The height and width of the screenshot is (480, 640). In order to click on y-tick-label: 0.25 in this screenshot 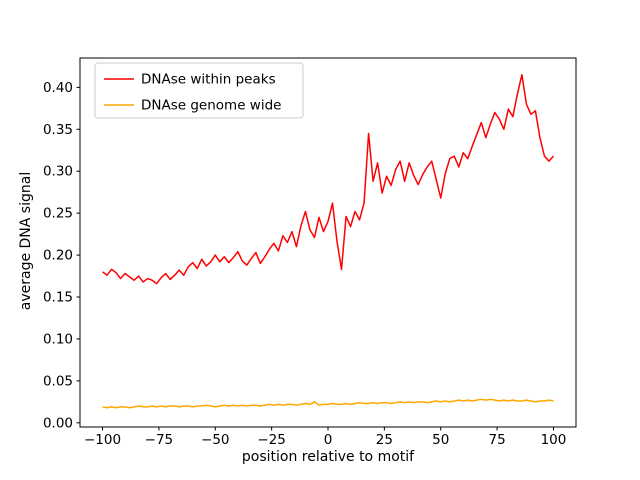, I will do `click(58, 214)`.